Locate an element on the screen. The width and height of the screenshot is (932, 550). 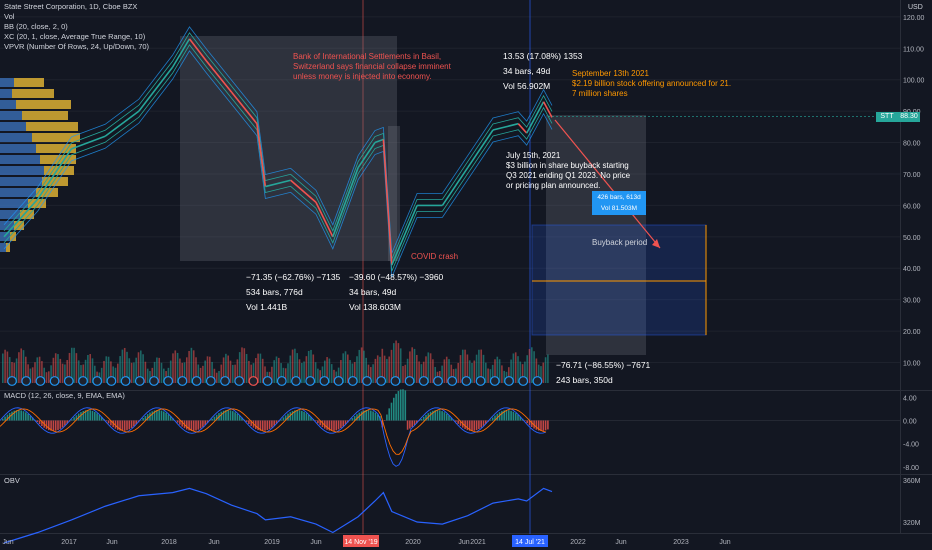
projection-arrow is located at coordinates (607, 184).